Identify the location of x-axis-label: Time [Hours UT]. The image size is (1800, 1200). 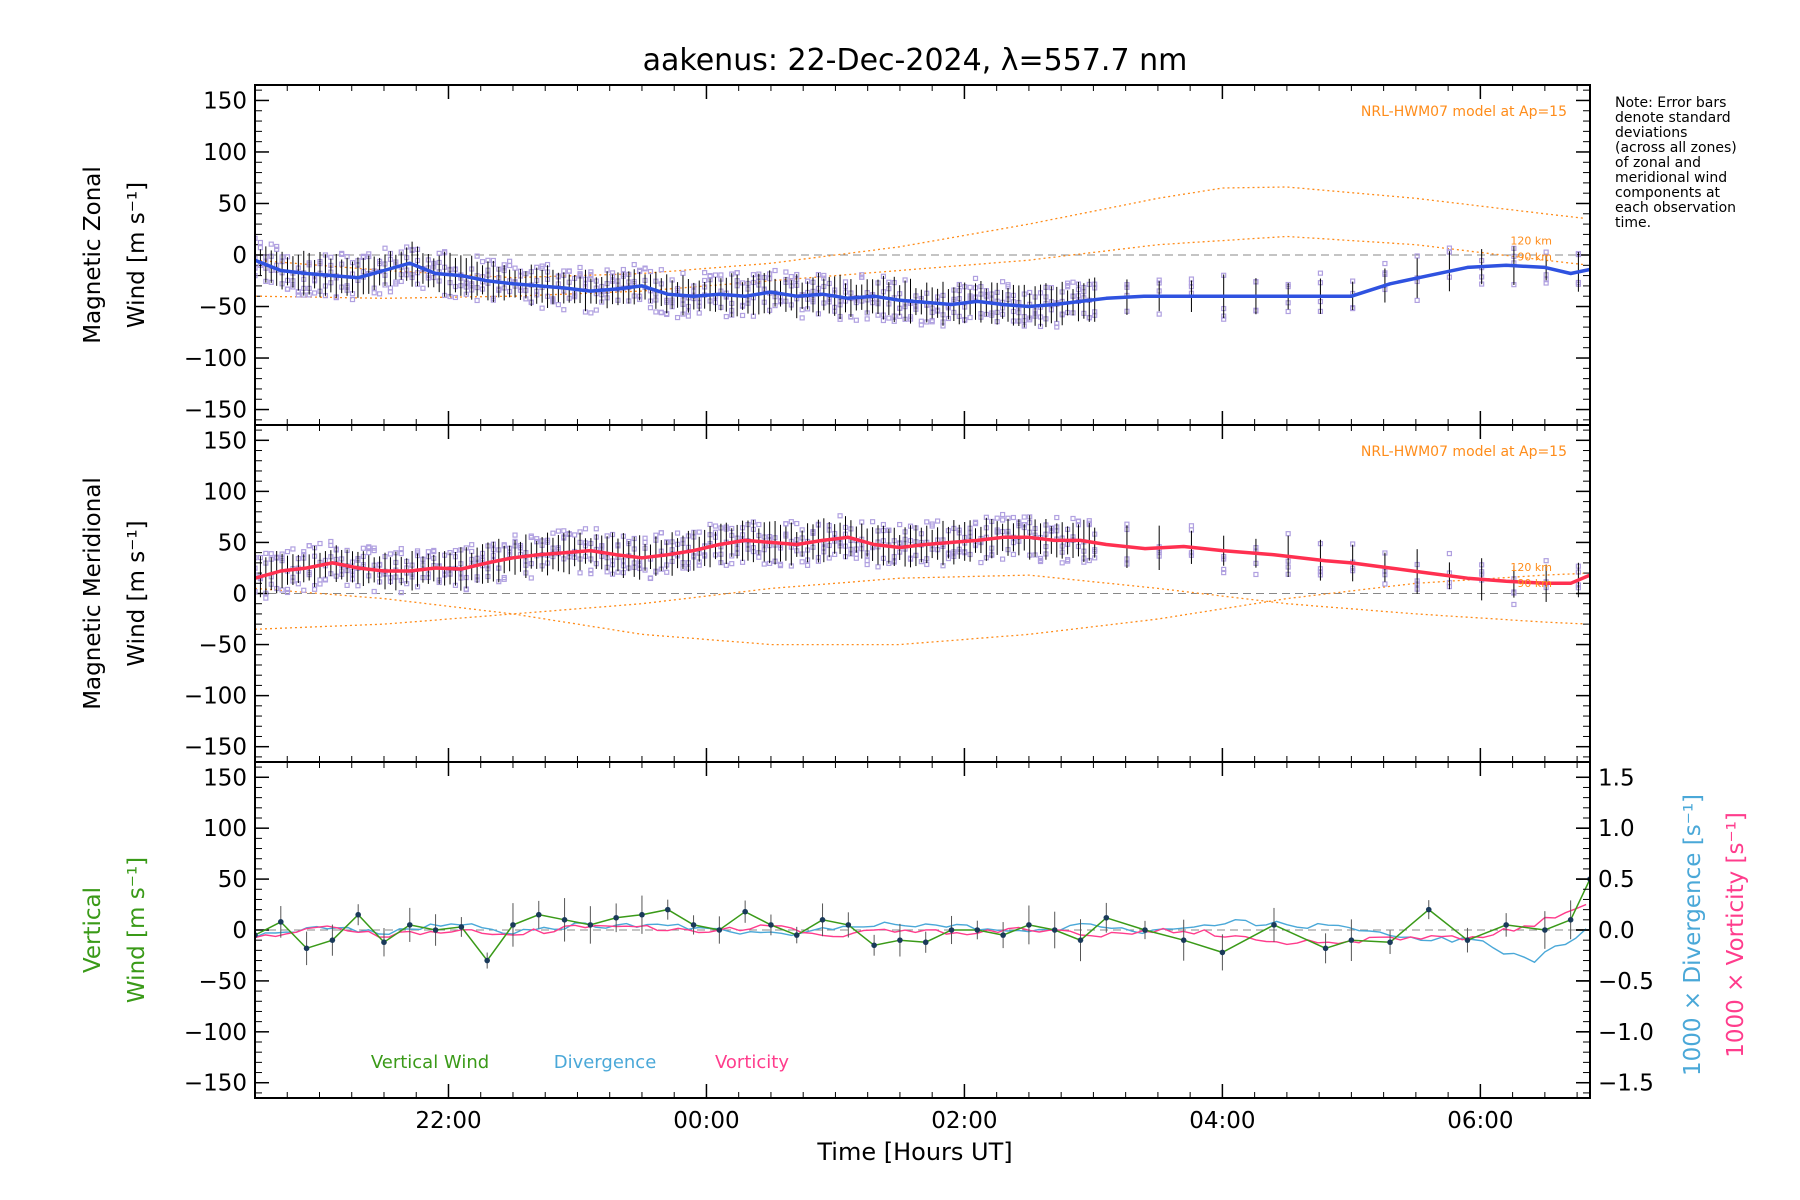
(914, 1152).